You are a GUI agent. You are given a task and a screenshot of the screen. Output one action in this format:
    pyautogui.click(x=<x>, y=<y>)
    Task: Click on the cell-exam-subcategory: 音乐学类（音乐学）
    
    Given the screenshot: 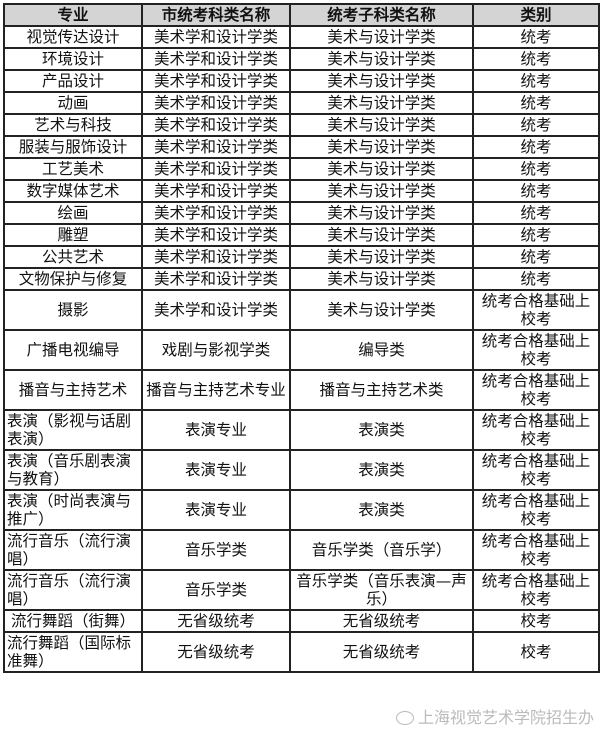 What is the action you would take?
    pyautogui.click(x=381, y=550)
    